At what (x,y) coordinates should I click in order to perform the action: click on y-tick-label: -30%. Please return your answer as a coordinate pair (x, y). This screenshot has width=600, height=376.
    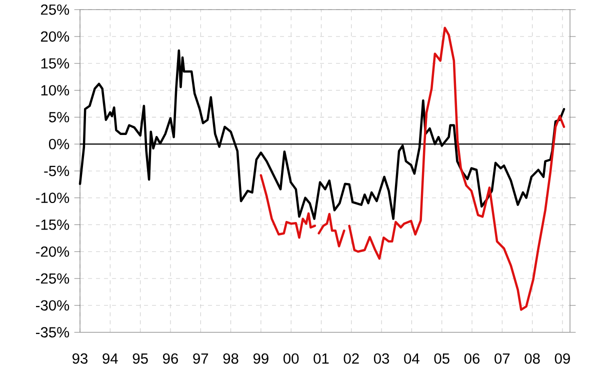
    Looking at the image, I should click on (53, 305).